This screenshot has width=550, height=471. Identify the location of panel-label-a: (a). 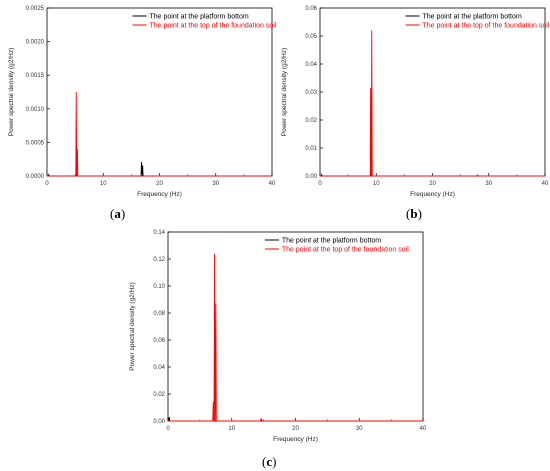
(118, 213).